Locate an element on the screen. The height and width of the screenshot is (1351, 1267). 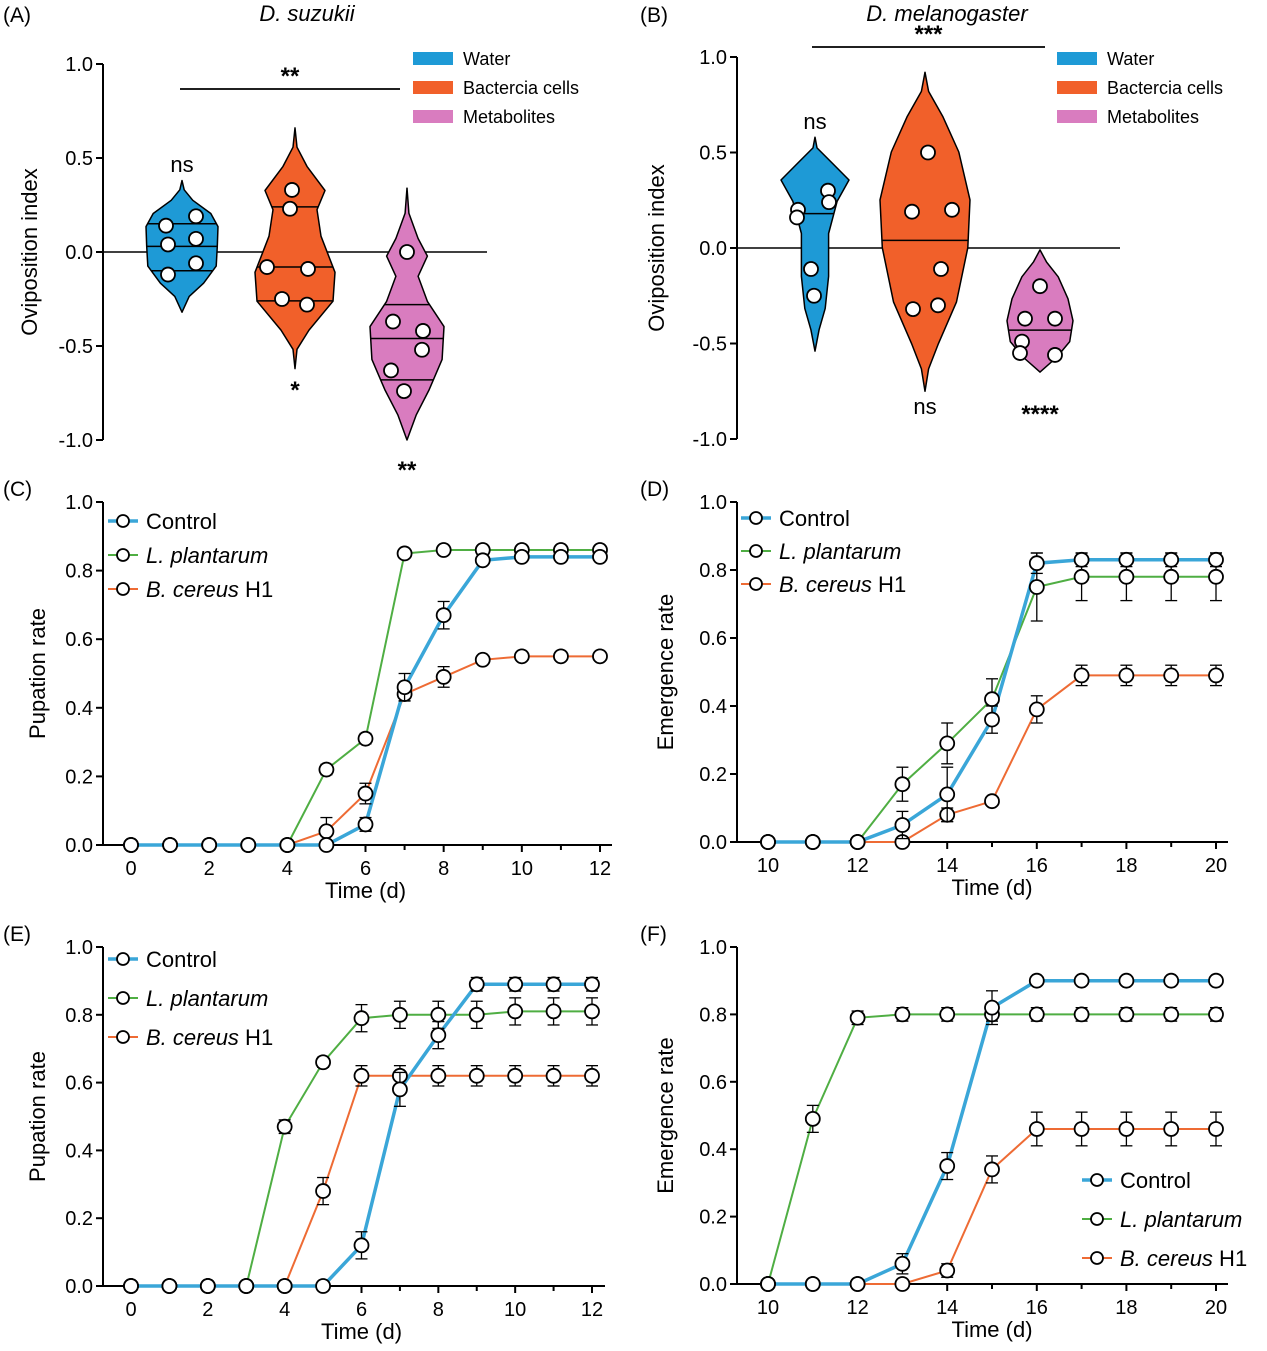
legend-label: Control is located at coordinates (1155, 1180).